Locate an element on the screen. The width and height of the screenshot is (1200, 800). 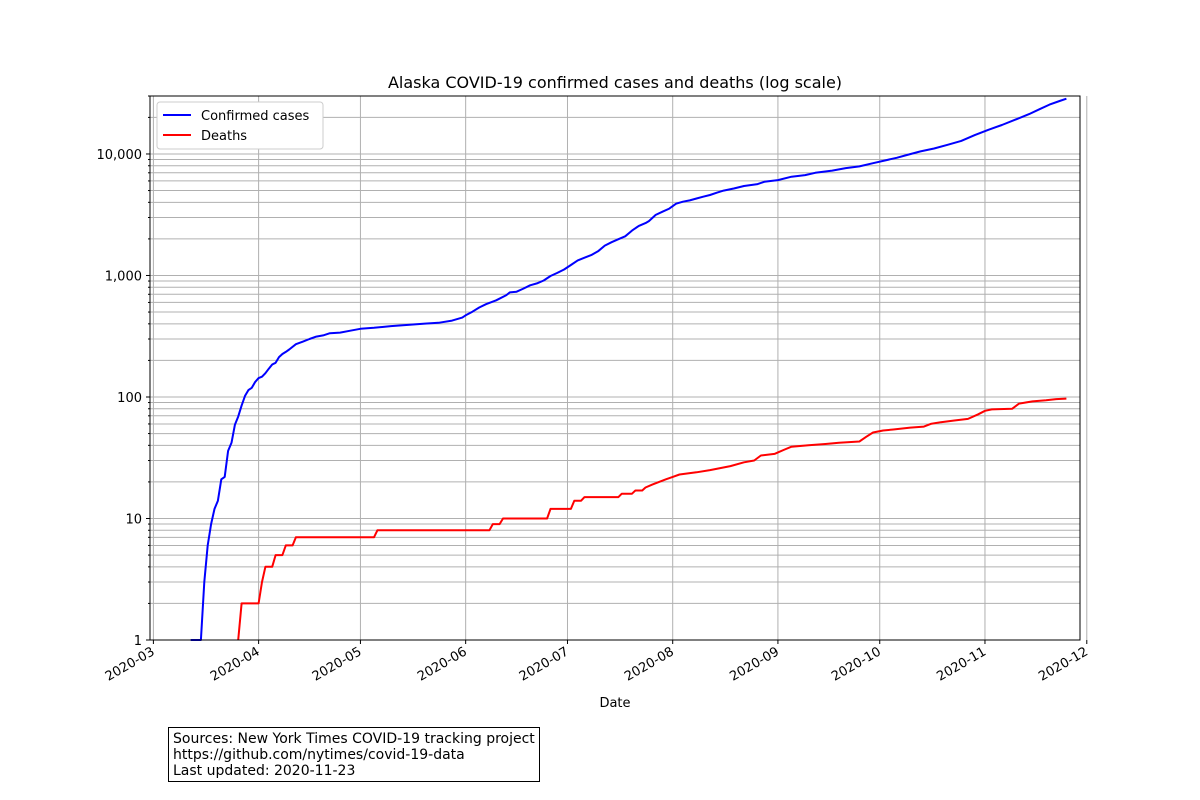
x-tick-label: 2020-08 is located at coordinates (649, 664).